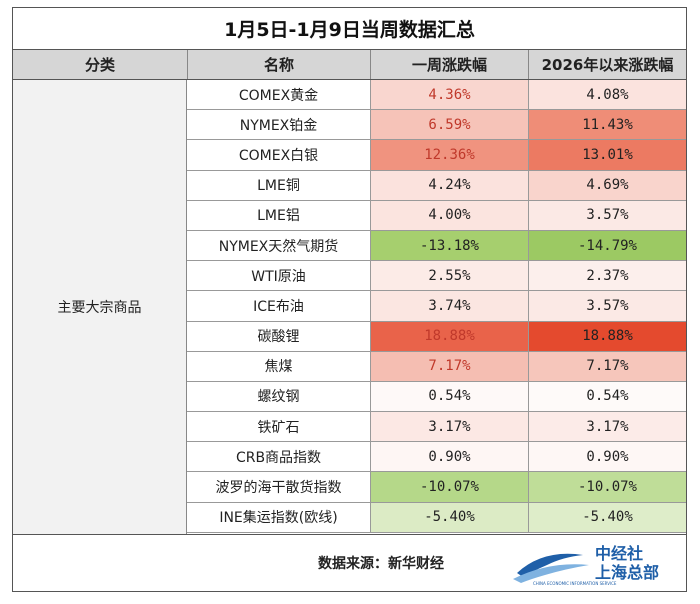  I want to click on table-row: COMEX白银 12.36% 13.01%, so click(436, 155).